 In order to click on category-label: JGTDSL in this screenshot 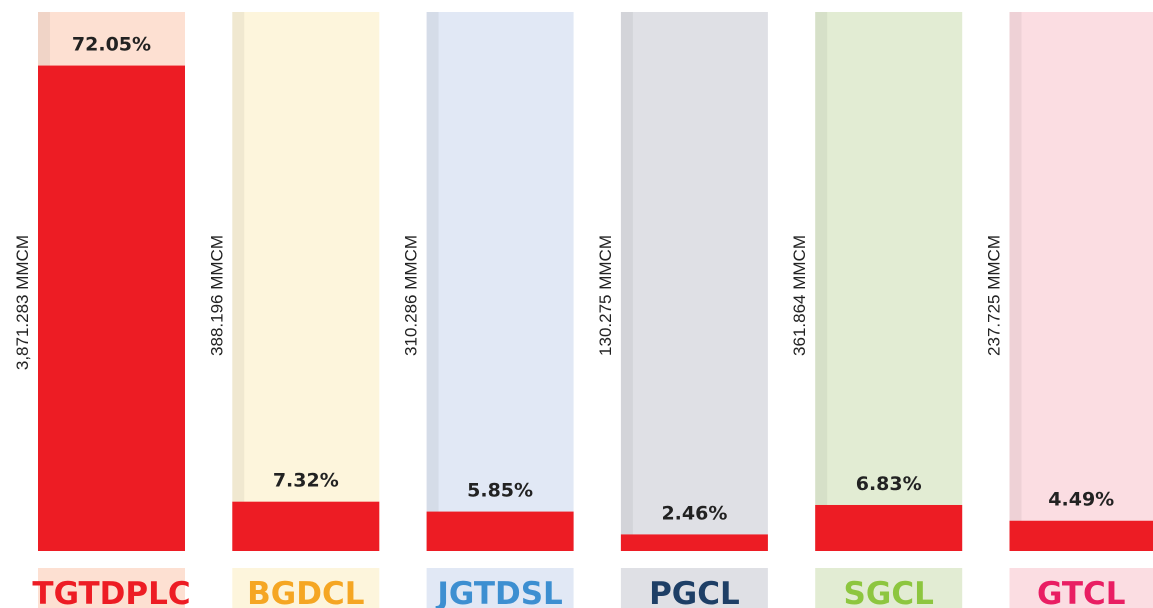, I will do `click(498, 592)`.